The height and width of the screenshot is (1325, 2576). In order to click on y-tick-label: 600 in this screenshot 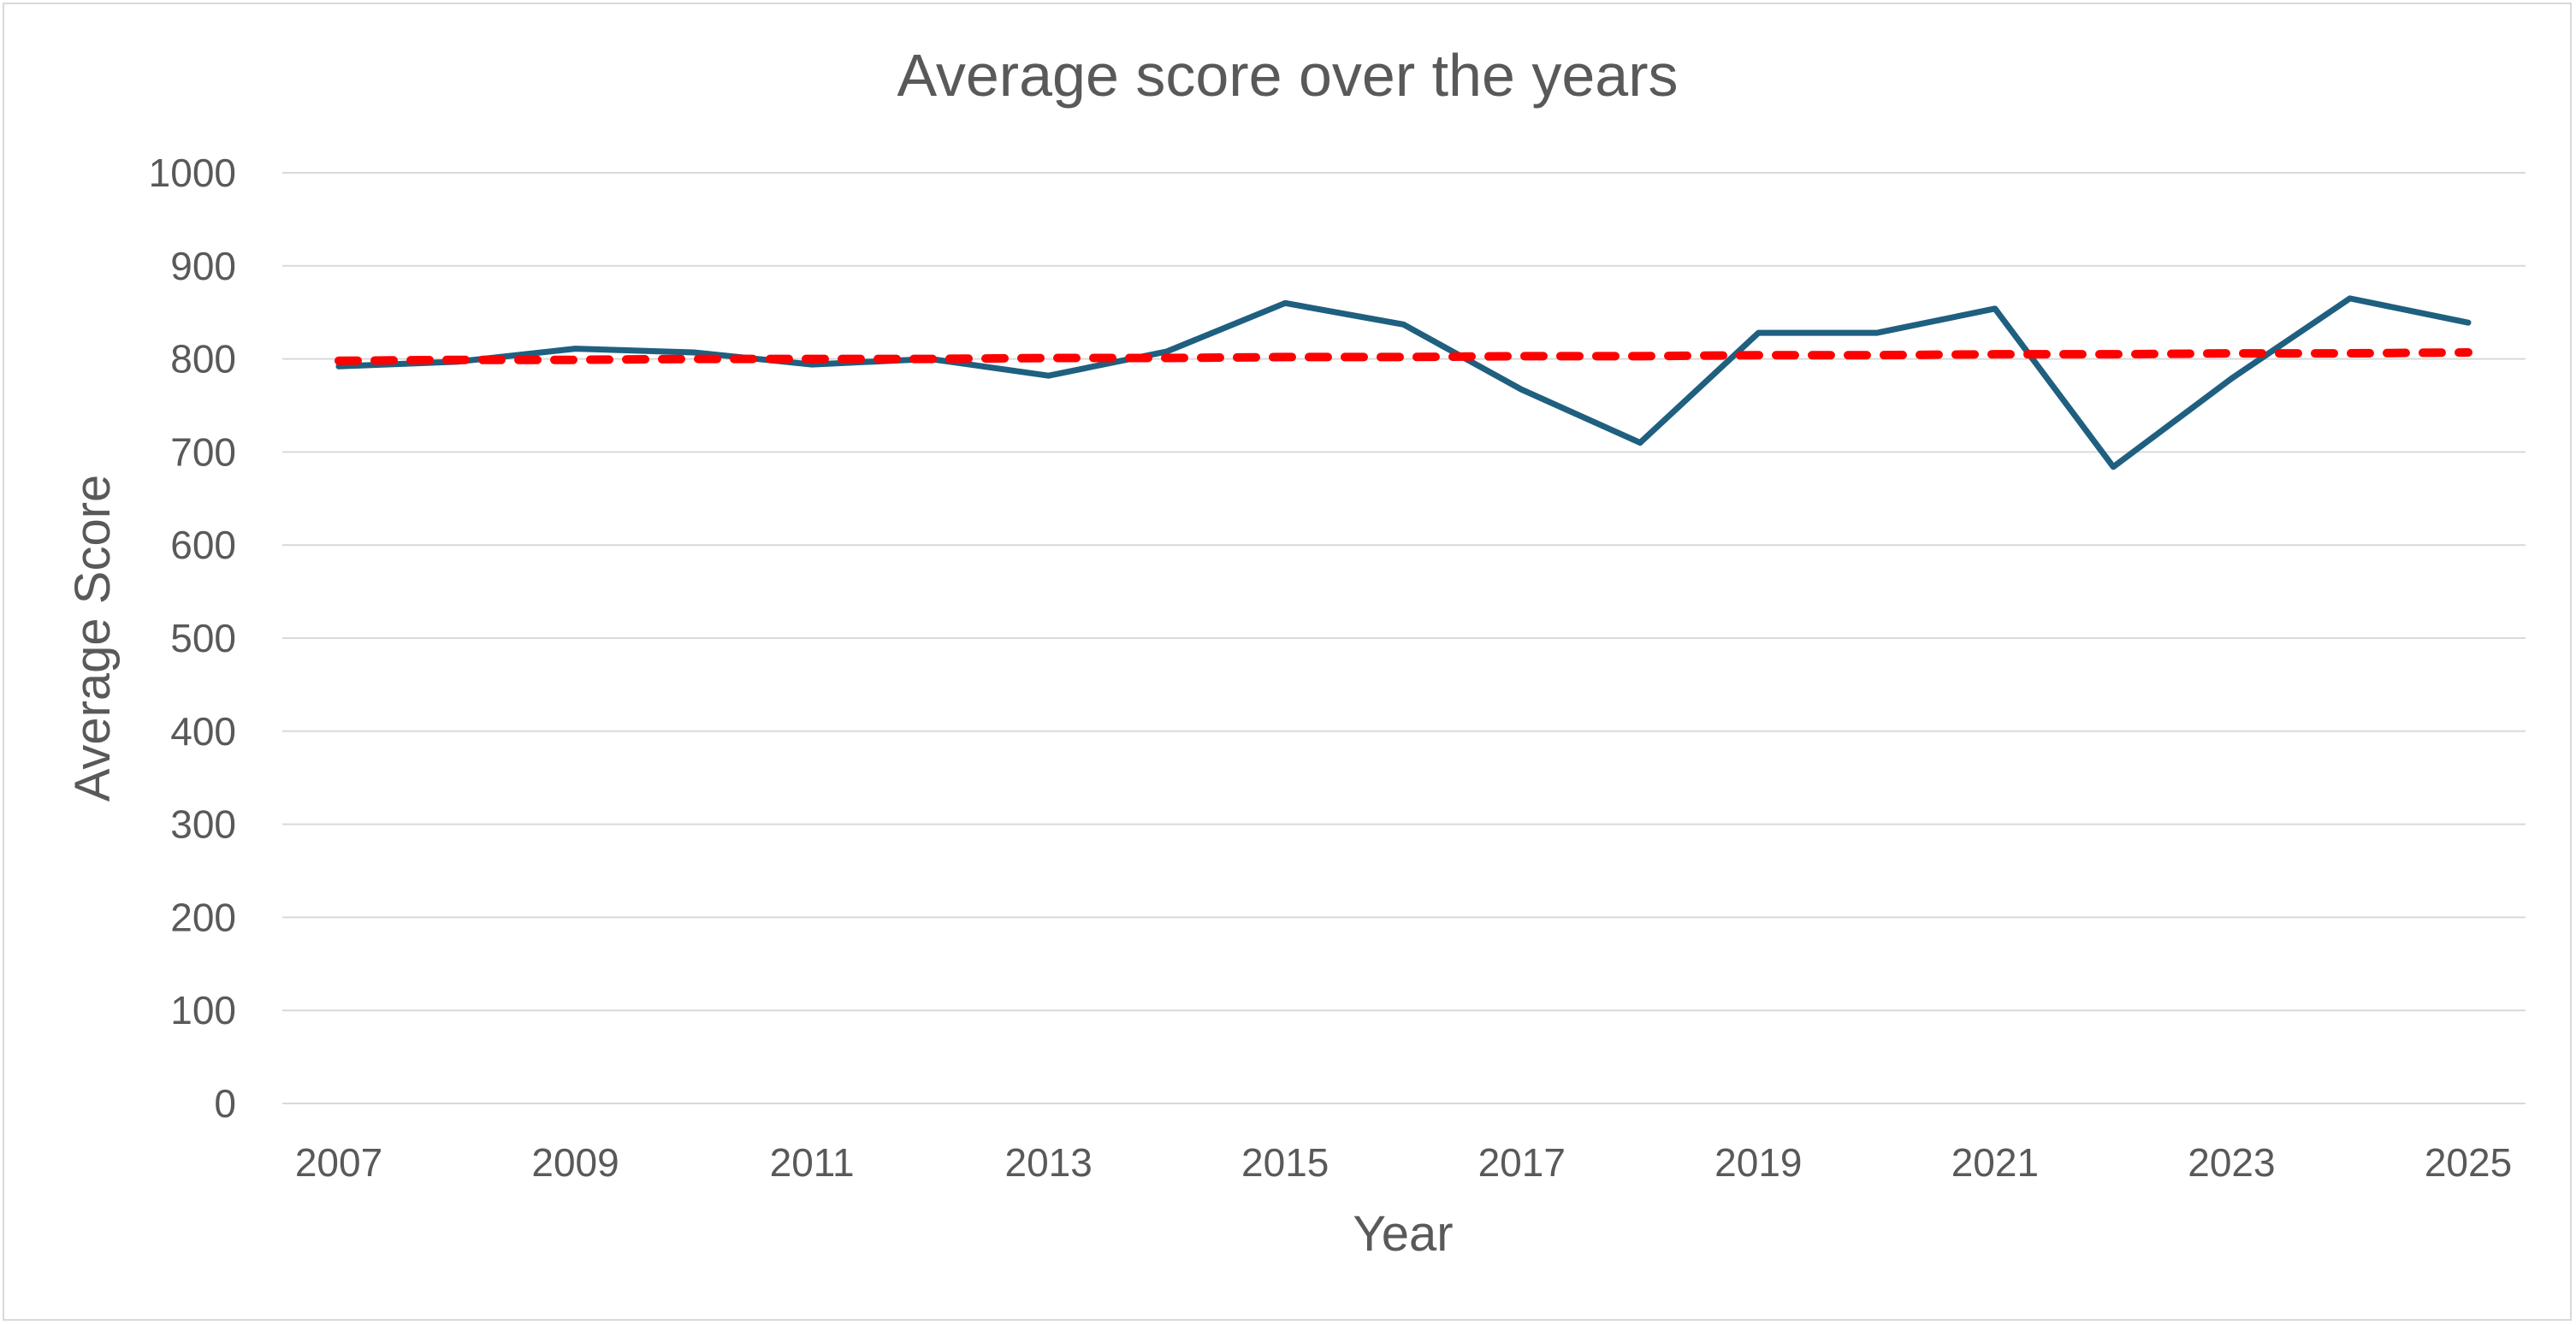, I will do `click(203, 545)`.